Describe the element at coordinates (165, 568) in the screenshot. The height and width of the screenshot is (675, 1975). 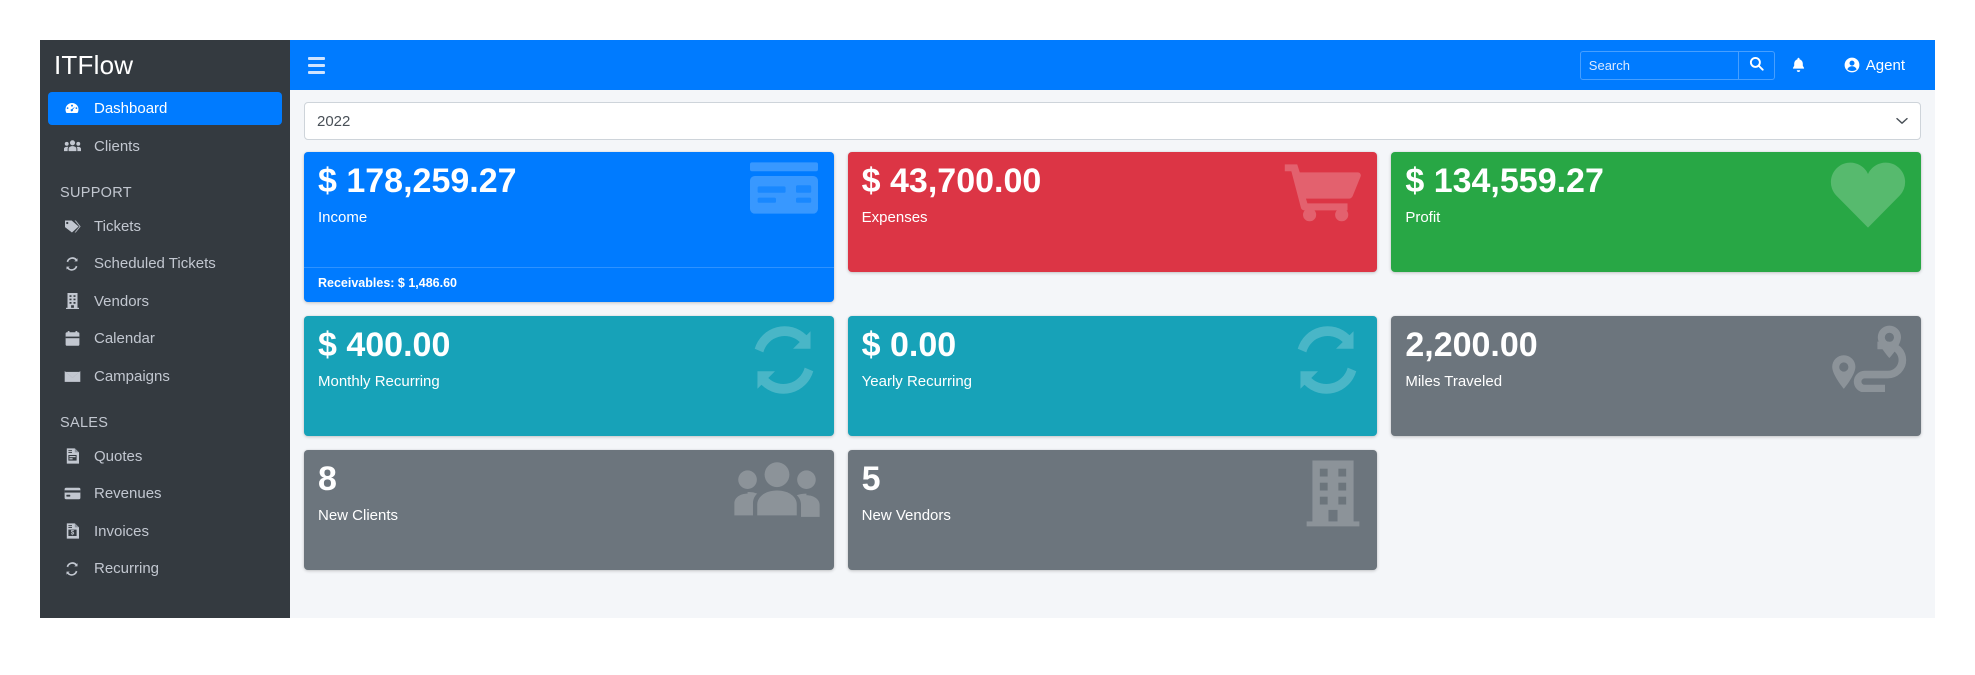
I see `sidebar-item-recurring: Recurring` at that location.